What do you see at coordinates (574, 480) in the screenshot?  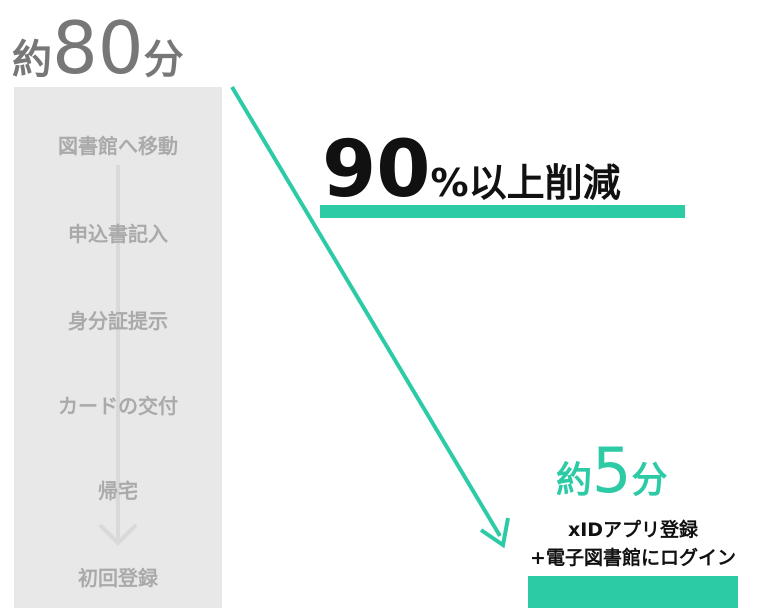 I see `after-prefix: 約` at bounding box center [574, 480].